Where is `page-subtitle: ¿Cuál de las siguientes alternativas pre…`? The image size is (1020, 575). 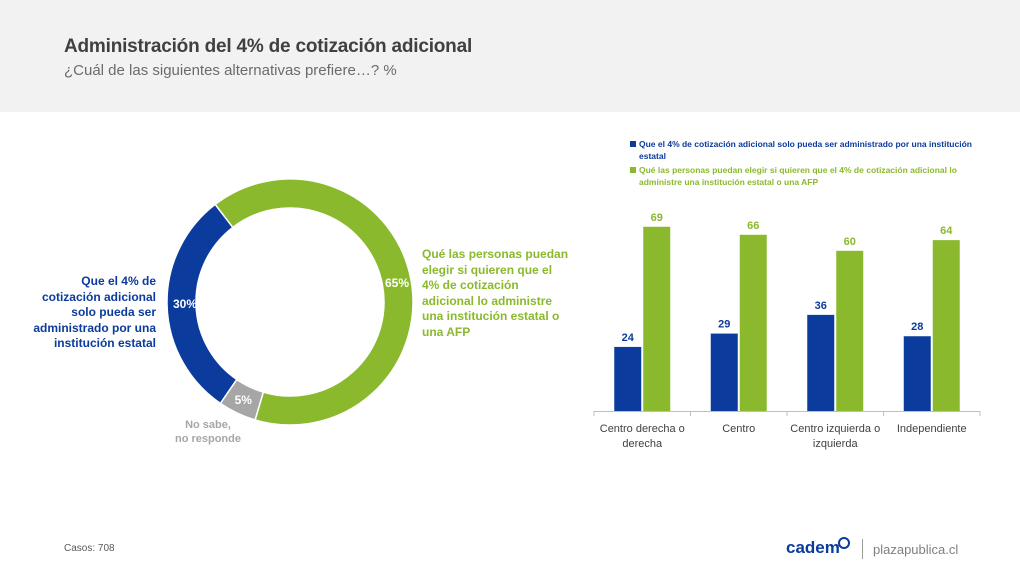 page-subtitle: ¿Cuál de las siguientes alternativas pre… is located at coordinates (230, 70).